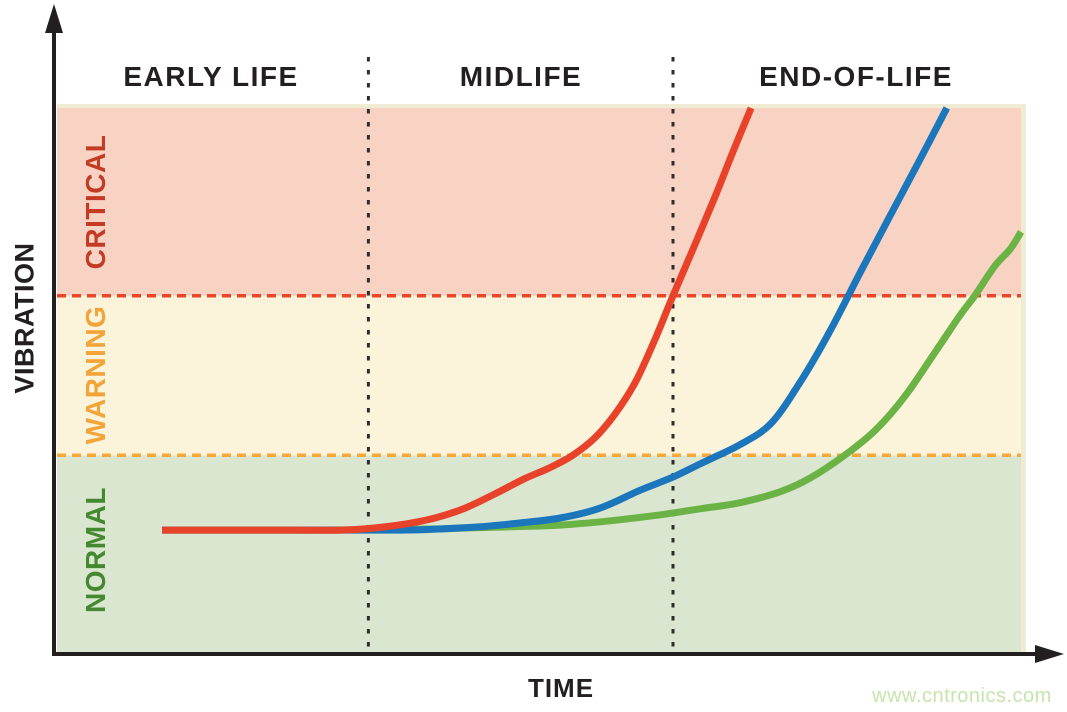 Image resolution: width=1067 pixels, height=712 pixels. What do you see at coordinates (95, 202) in the screenshot?
I see `zone-label-critical: CRITICAL` at bounding box center [95, 202].